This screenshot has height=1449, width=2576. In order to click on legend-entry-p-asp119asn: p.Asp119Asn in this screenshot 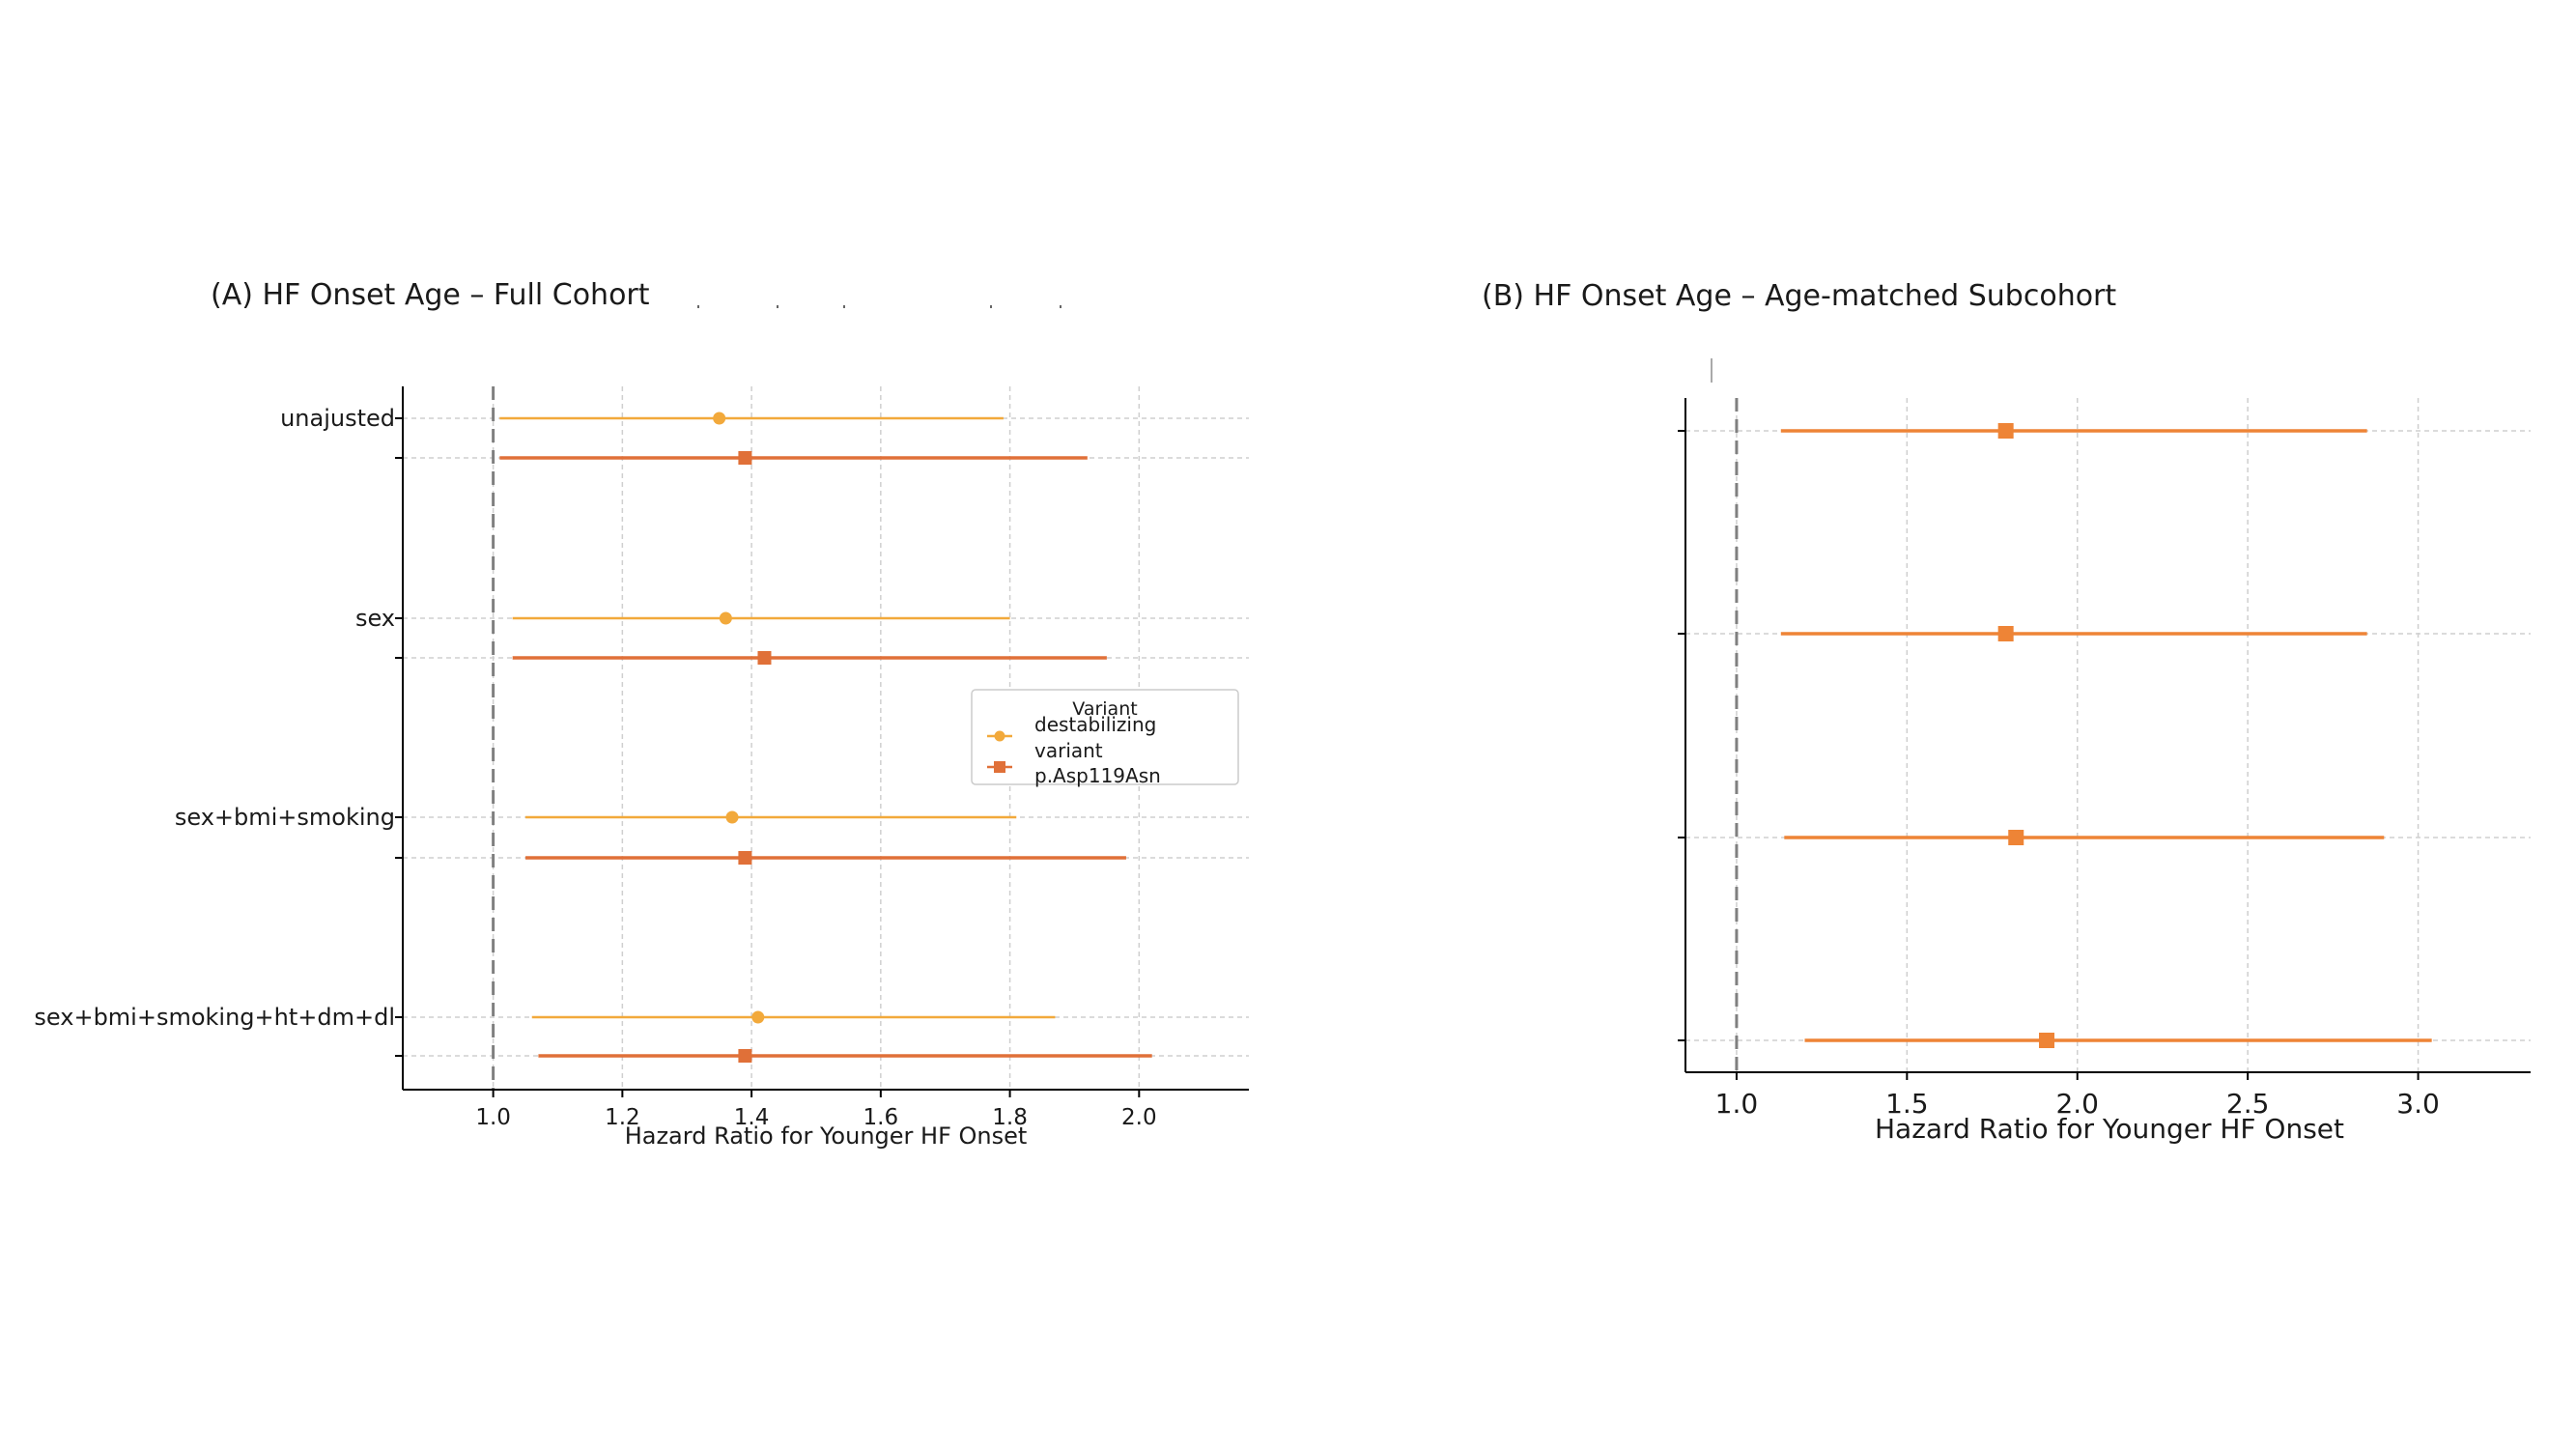, I will do `click(1074, 774)`.